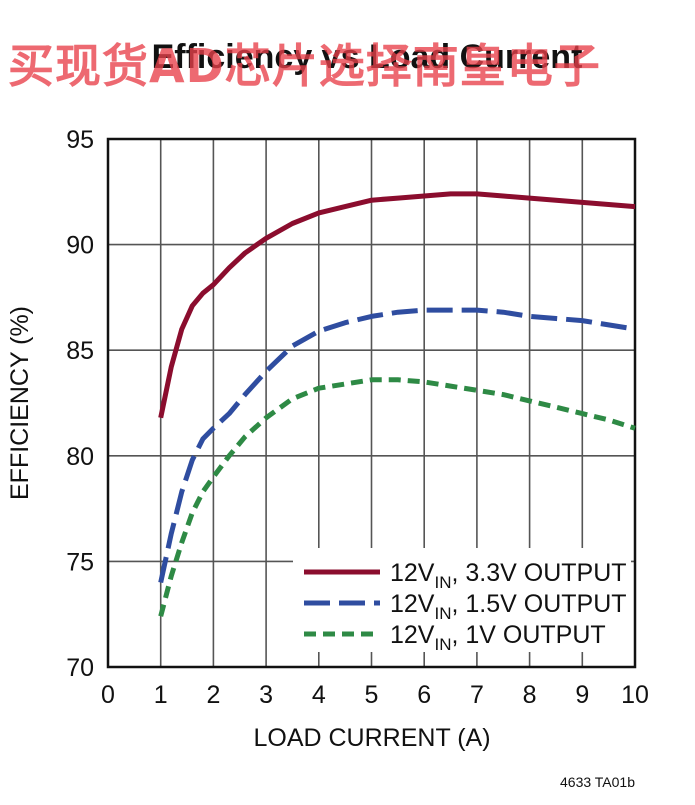 This screenshot has width=695, height=805. What do you see at coordinates (582, 695) in the screenshot?
I see `x-tick-label-9: 9` at bounding box center [582, 695].